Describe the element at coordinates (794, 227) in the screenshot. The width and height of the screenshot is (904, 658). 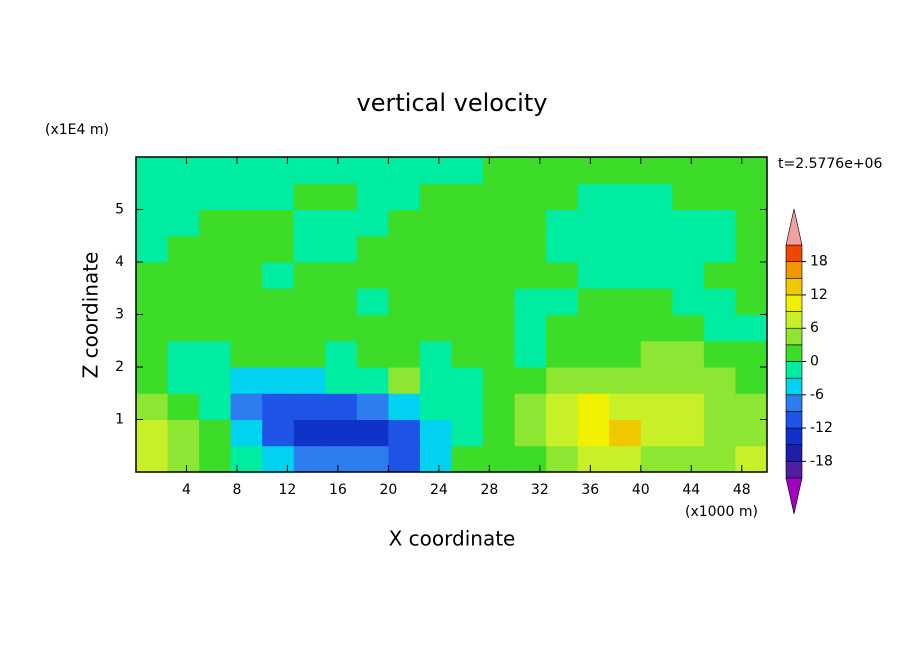
I see `colorbar-high` at that location.